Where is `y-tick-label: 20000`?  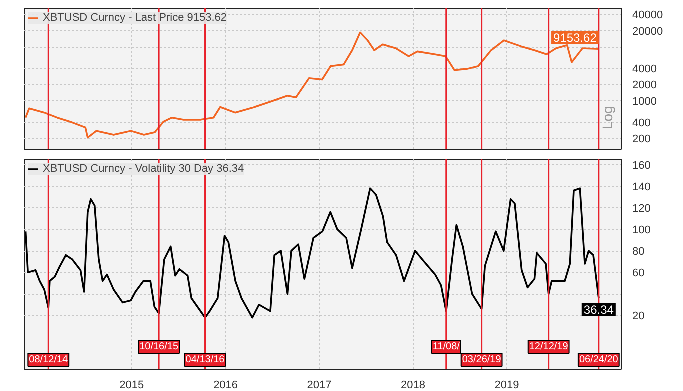
y-tick-label: 20000 is located at coordinates (648, 32).